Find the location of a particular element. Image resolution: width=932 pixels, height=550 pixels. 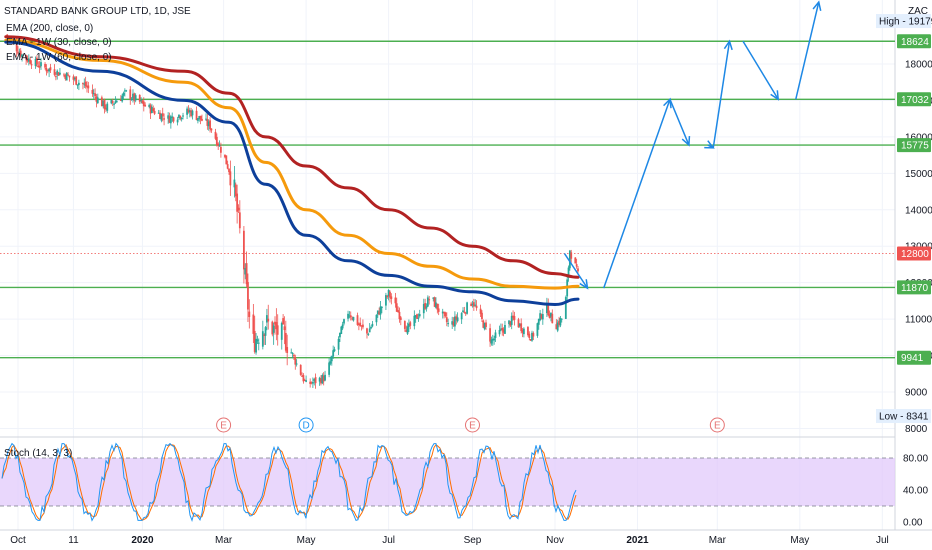

level-price-tag: 17032 is located at coordinates (914, 99).